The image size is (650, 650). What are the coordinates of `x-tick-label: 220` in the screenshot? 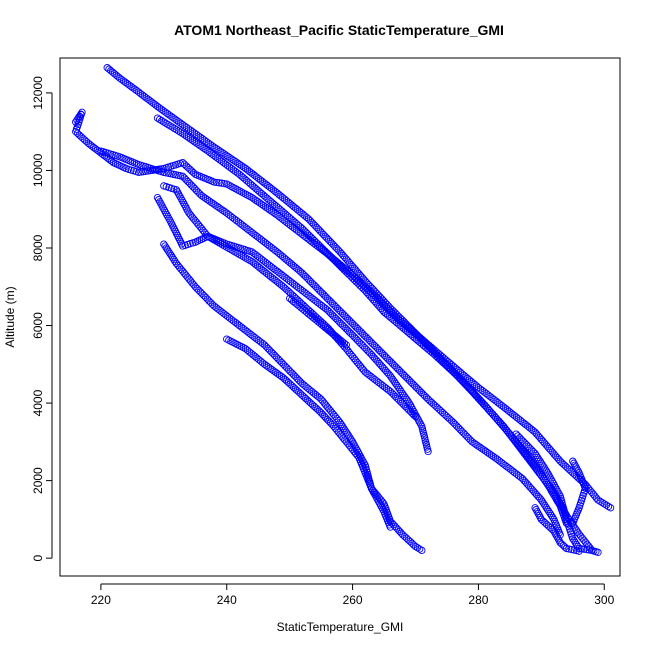 It's located at (101, 600).